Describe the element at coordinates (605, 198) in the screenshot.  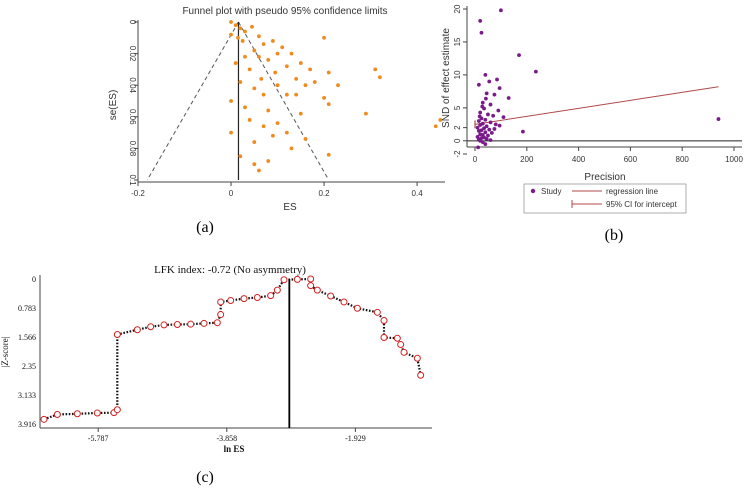
I see `egger-legend` at that location.